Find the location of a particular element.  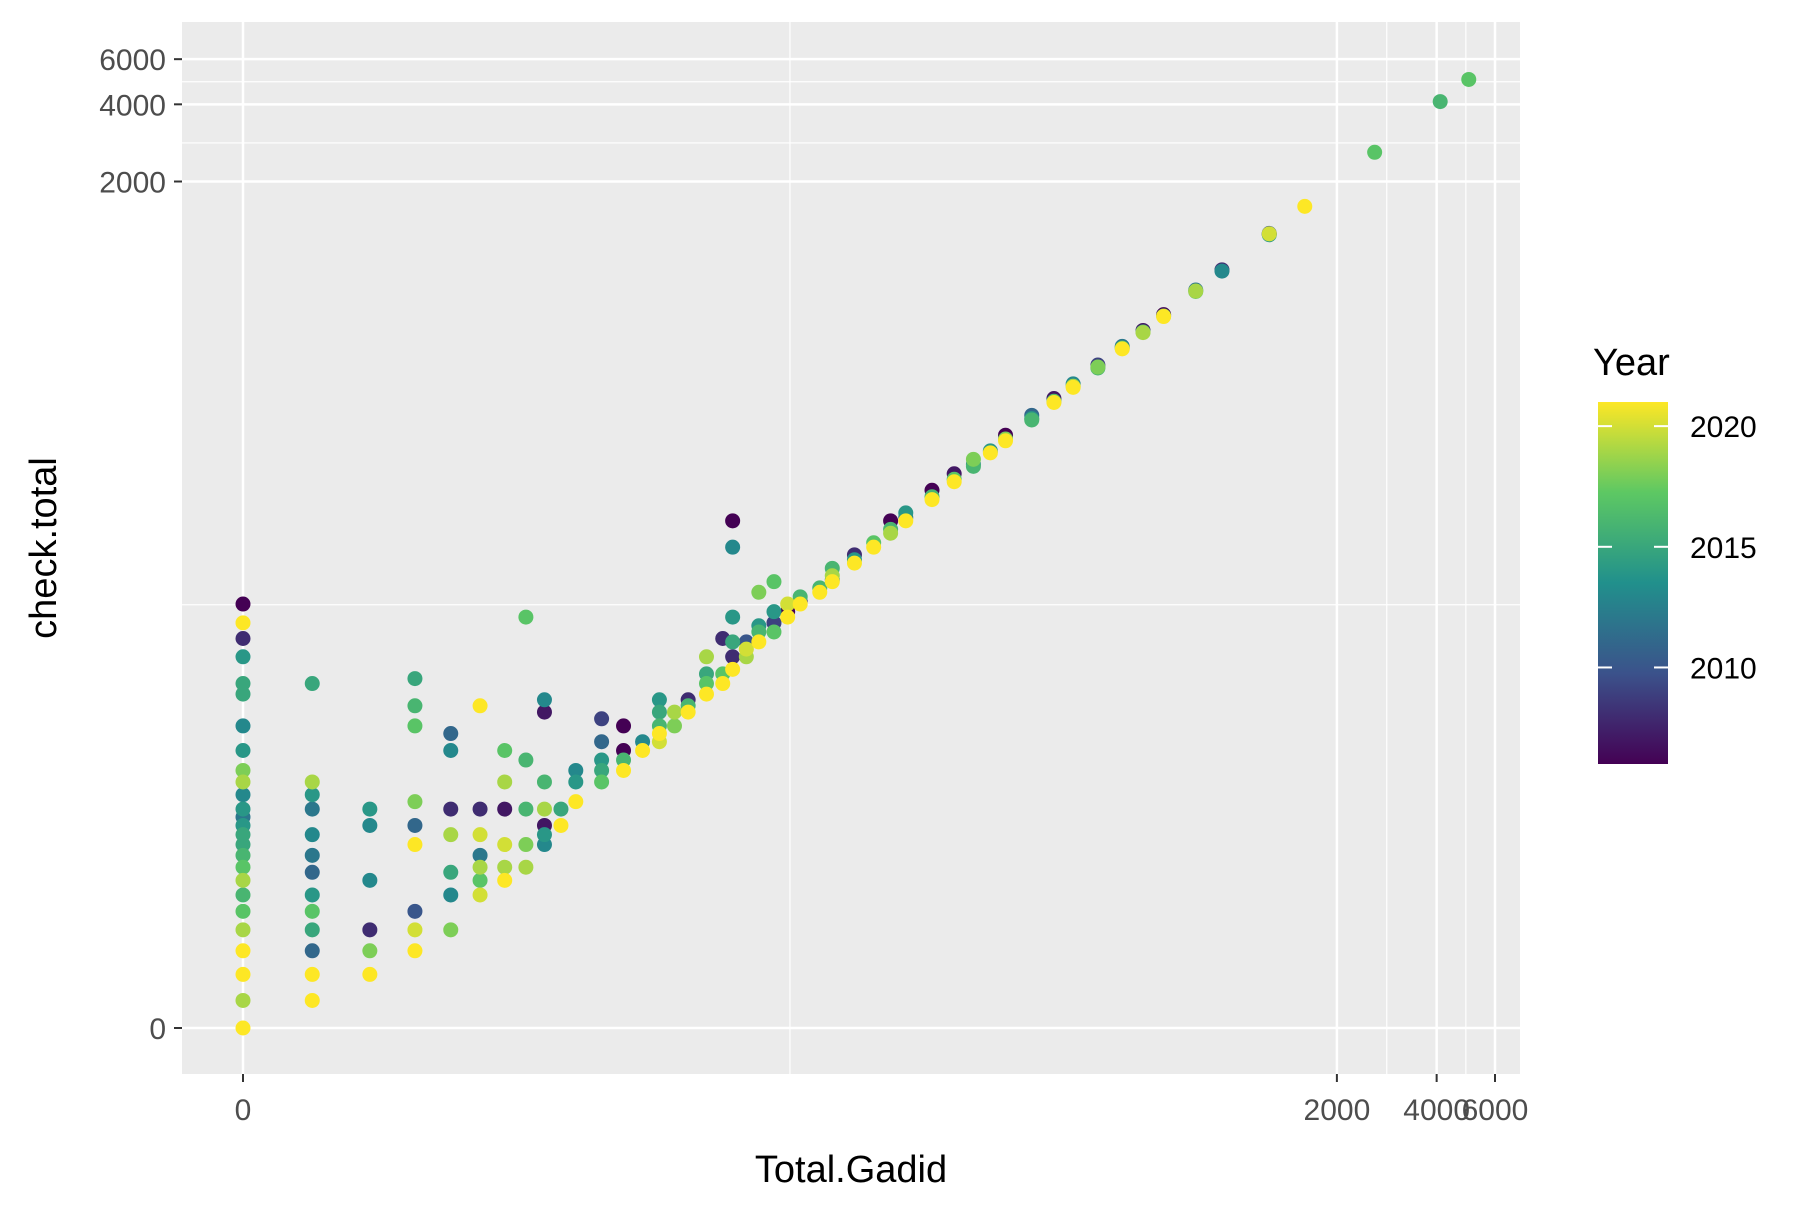

legend-tick-label: 2015 is located at coordinates (1723, 548).